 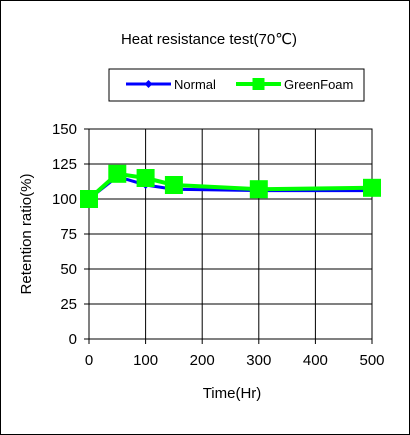 What do you see at coordinates (73, 339) in the screenshot?
I see `y-tick-label: 0` at bounding box center [73, 339].